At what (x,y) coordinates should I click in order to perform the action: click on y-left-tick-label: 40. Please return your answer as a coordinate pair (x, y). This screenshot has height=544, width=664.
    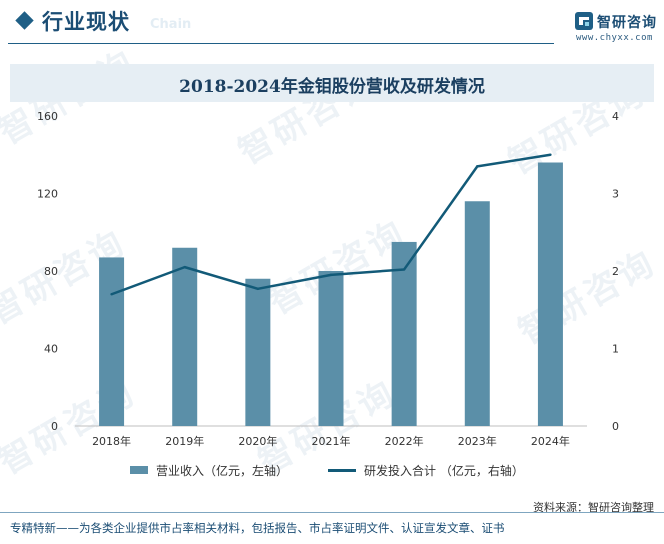
    Looking at the image, I should click on (51, 349).